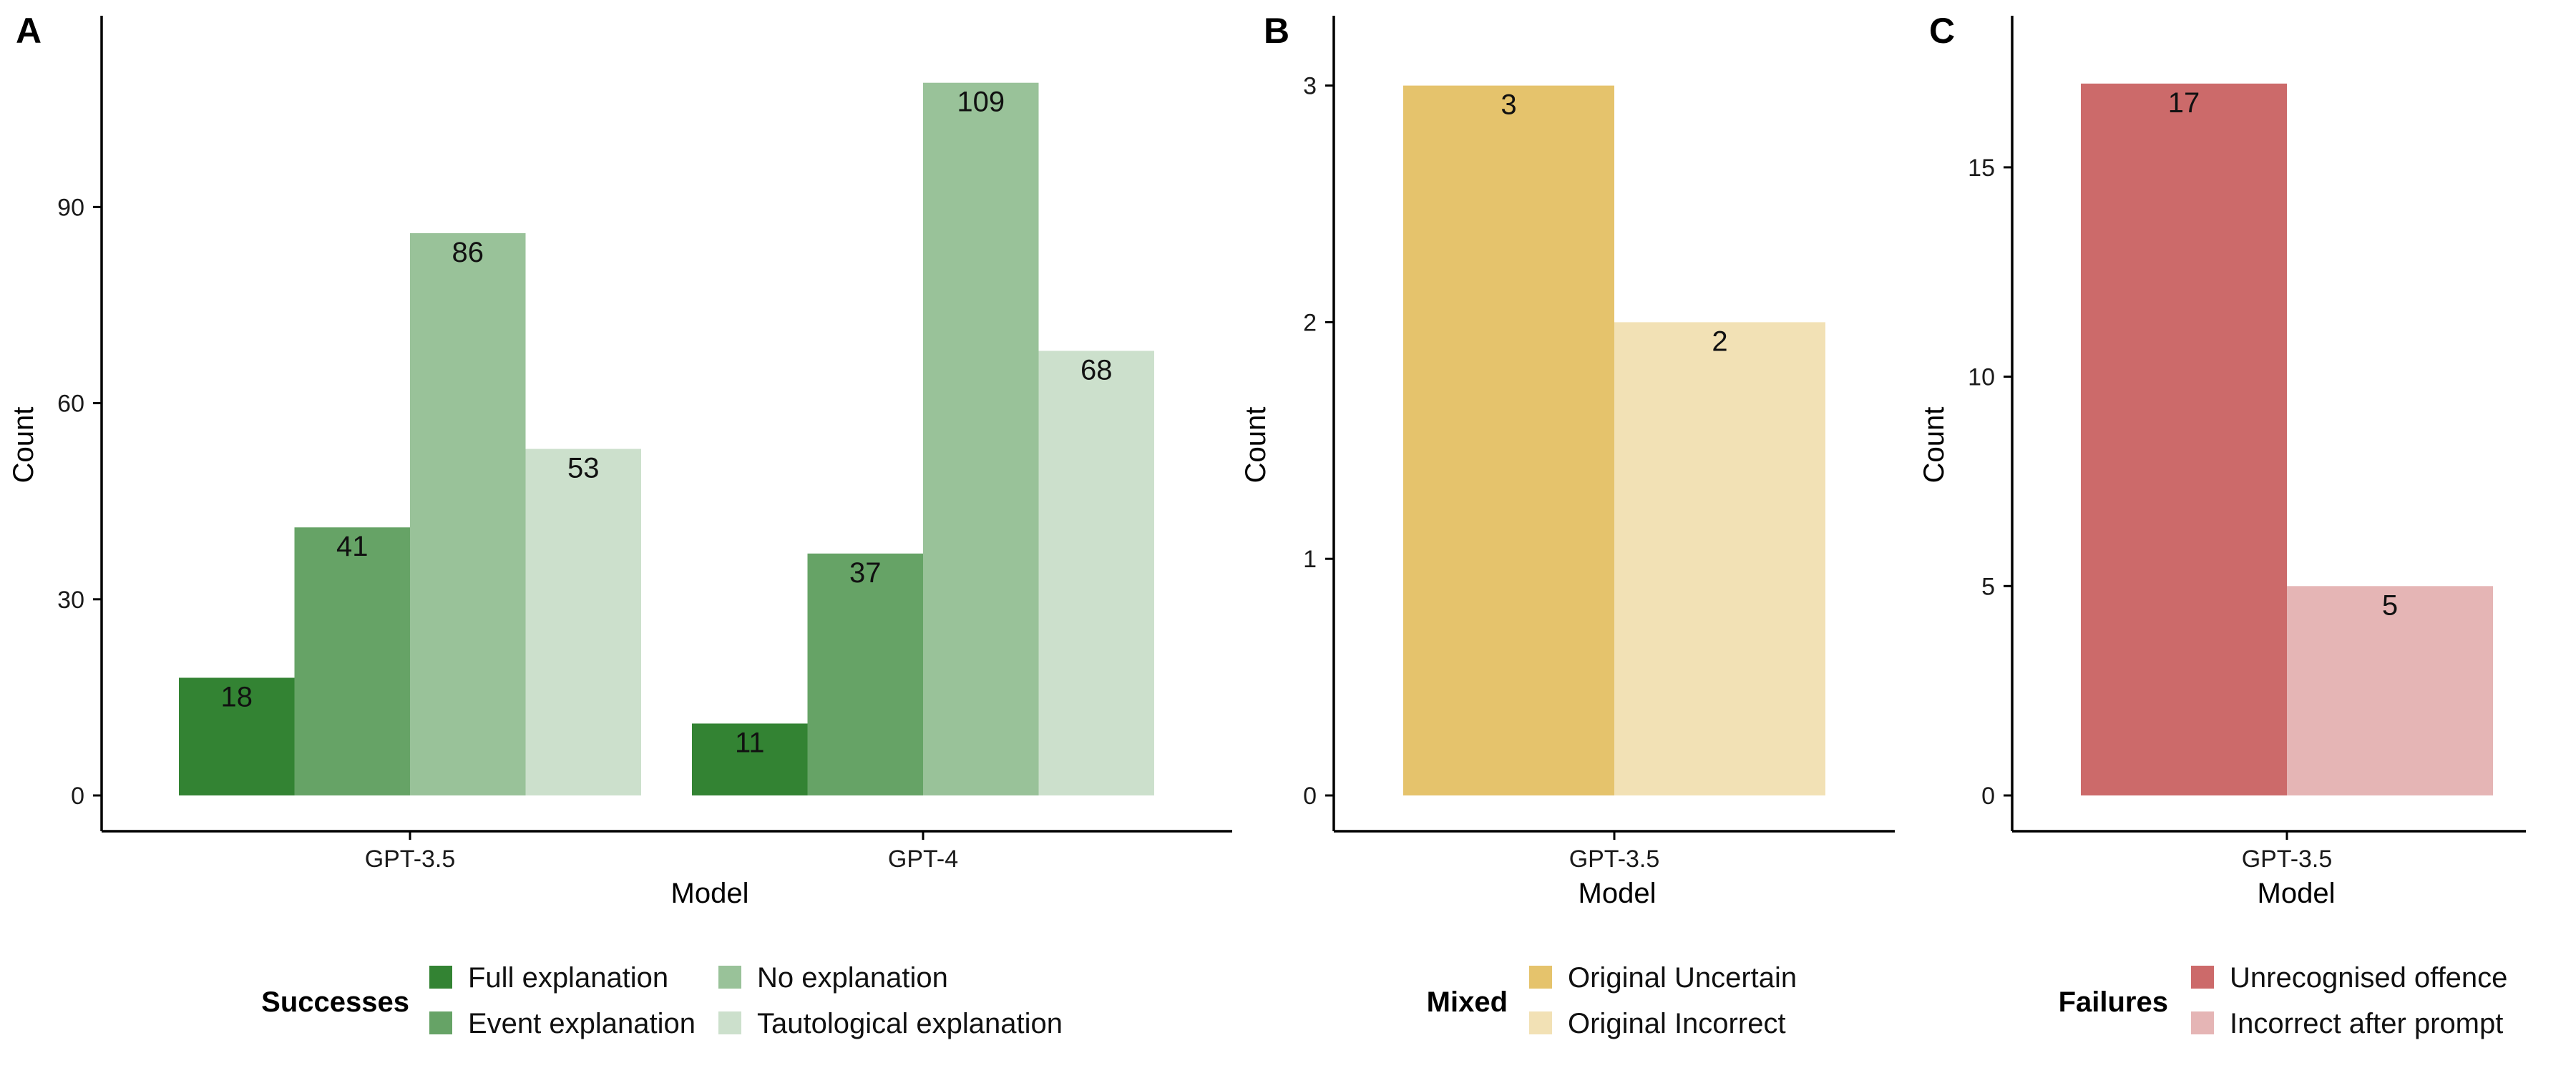  Describe the element at coordinates (865, 573) in the screenshot. I see `data-label: 37` at that location.